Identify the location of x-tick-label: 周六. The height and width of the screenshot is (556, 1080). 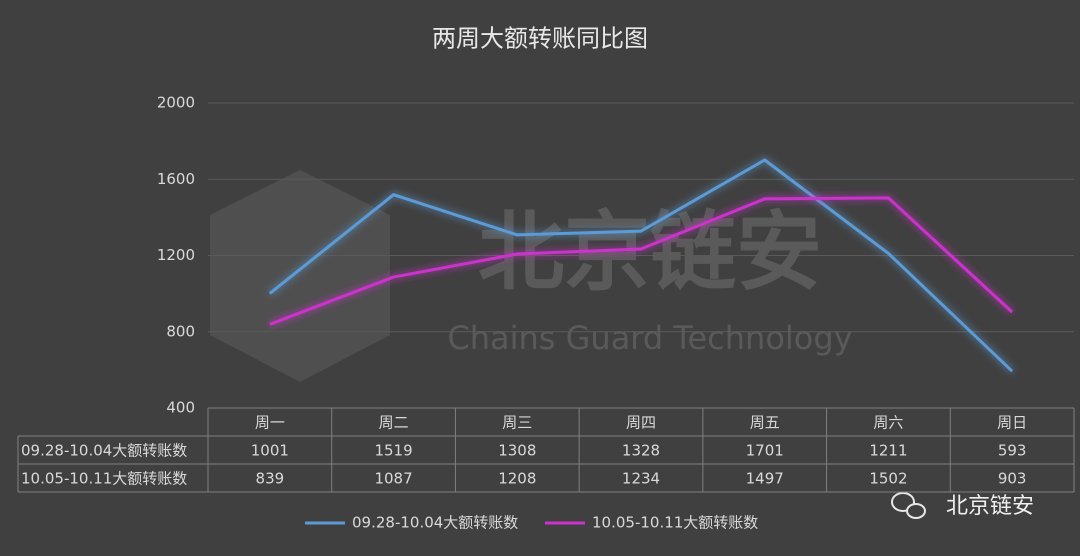
(888, 423).